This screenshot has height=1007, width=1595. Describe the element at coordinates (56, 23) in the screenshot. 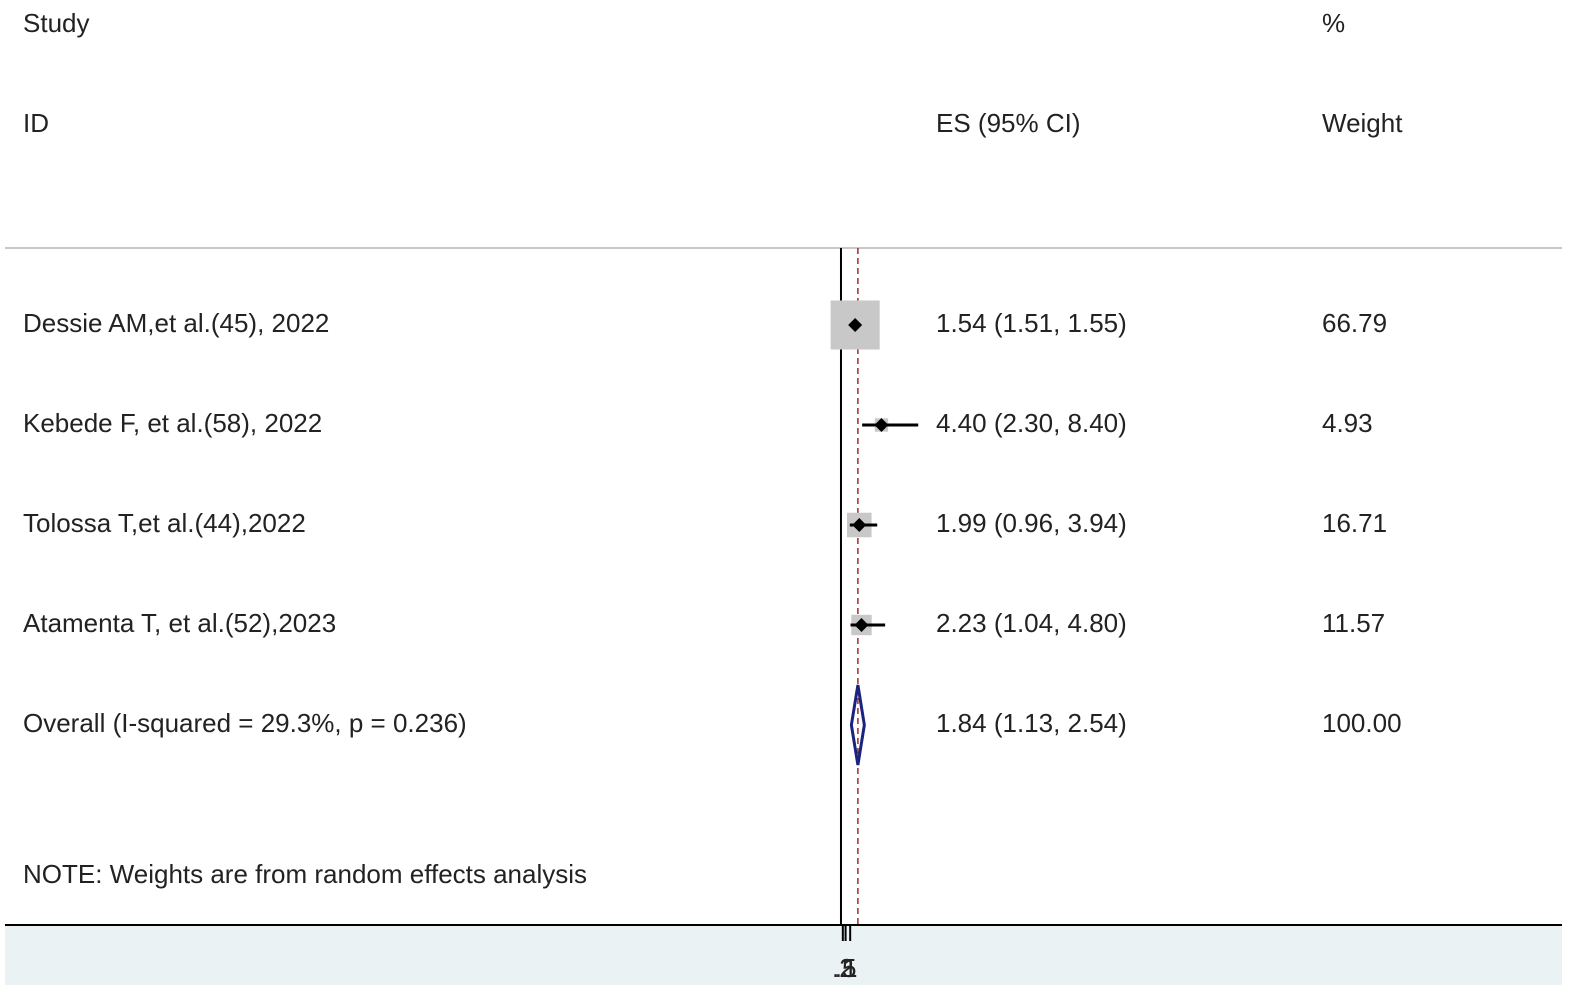

I see `header-study: Study` at that location.